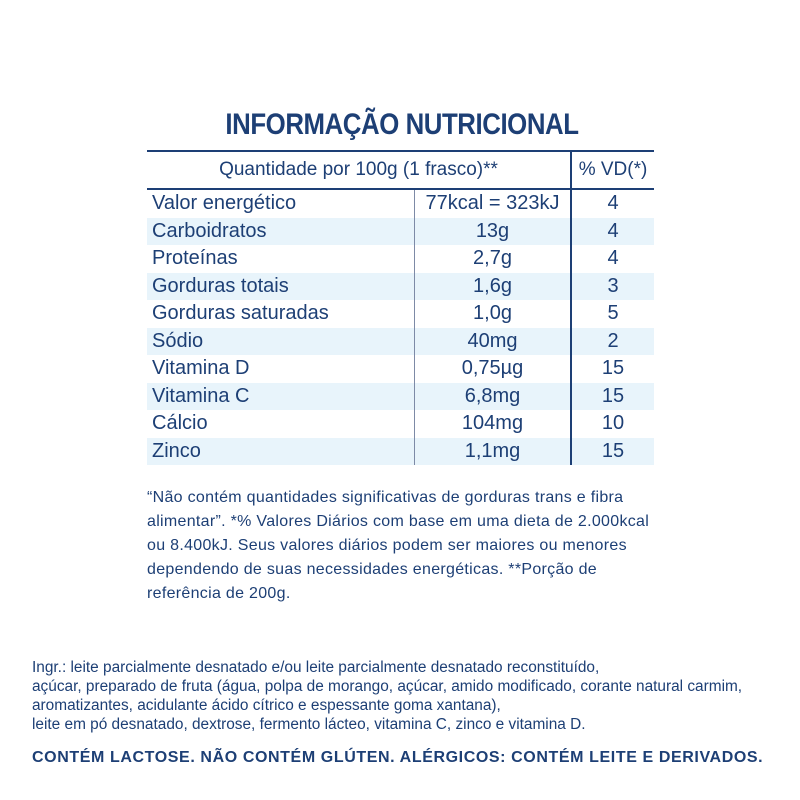 The image size is (800, 800). I want to click on nutrient-name: Vitamina C, so click(281, 396).